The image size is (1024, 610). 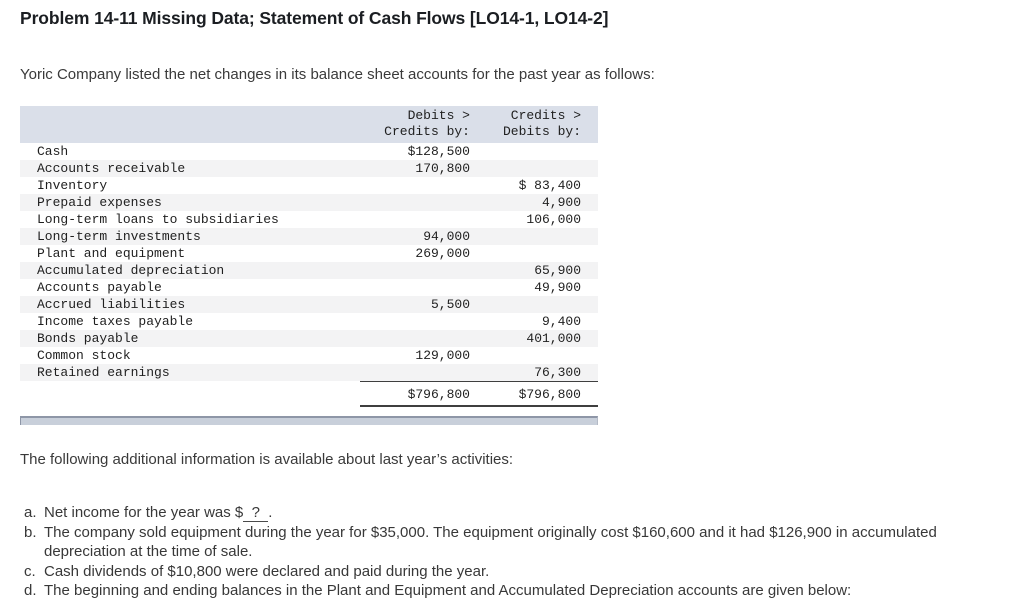 I want to click on row-credit: 401,000, so click(x=553, y=338).